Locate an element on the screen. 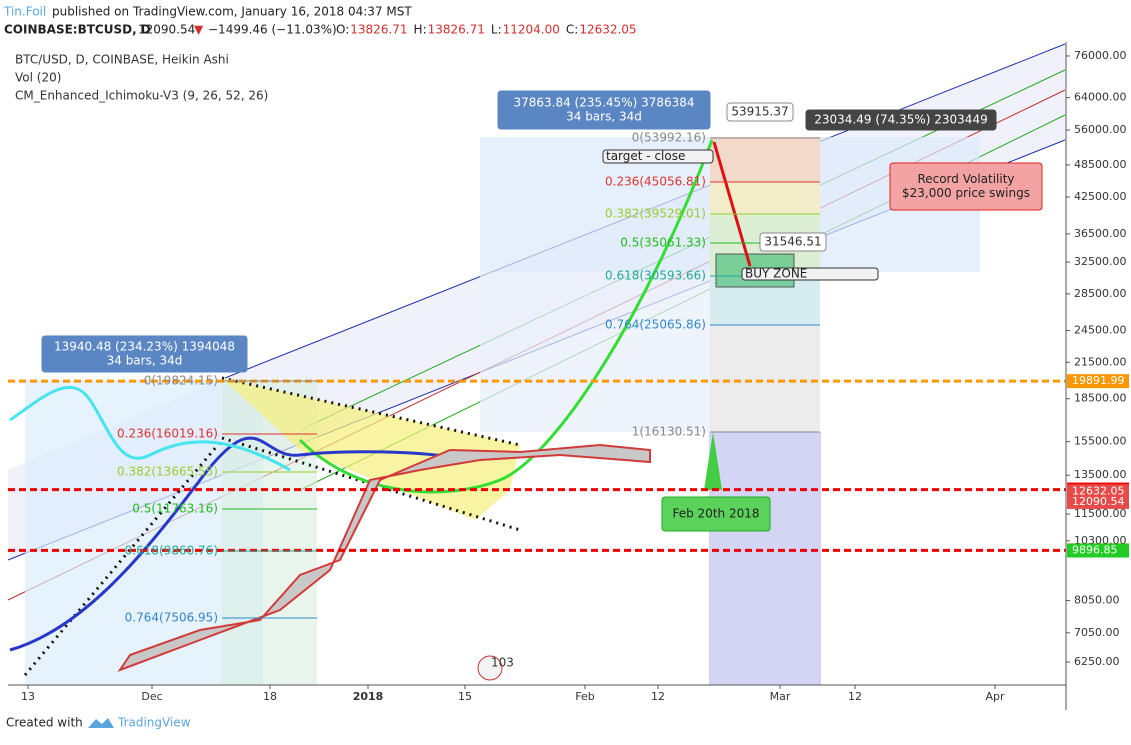 This screenshot has width=1131, height=745. y-tick-label: 13500.00 is located at coordinates (1100, 474).